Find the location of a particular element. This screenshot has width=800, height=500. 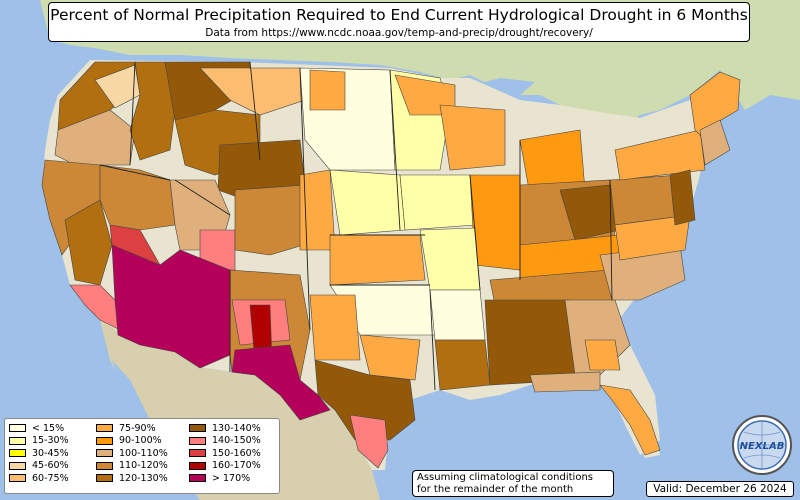

legend-item: 60-75% is located at coordinates (39, 478).